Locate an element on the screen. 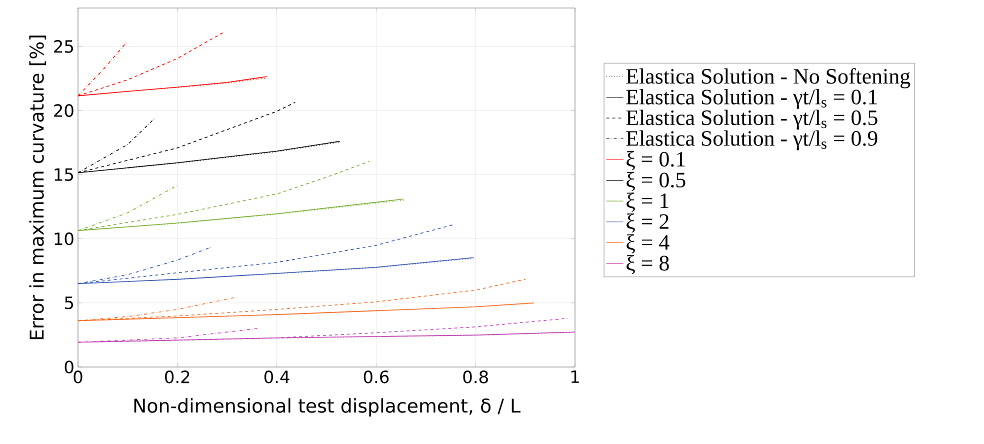 The height and width of the screenshot is (444, 984). x-tick-label: 0 is located at coordinates (78, 377).